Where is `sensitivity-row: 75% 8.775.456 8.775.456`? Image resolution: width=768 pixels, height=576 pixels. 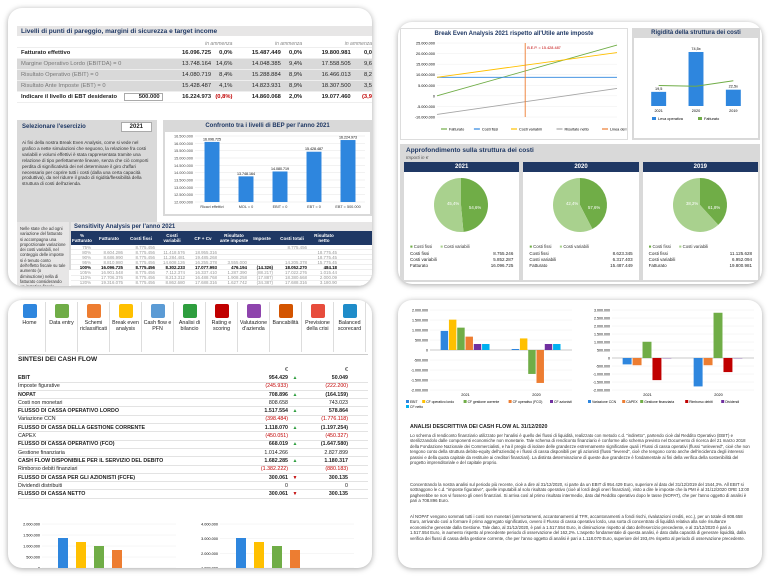
sensitivity-row: 75% 8.775.456 8.775.456 is located at coordinates (221, 248).